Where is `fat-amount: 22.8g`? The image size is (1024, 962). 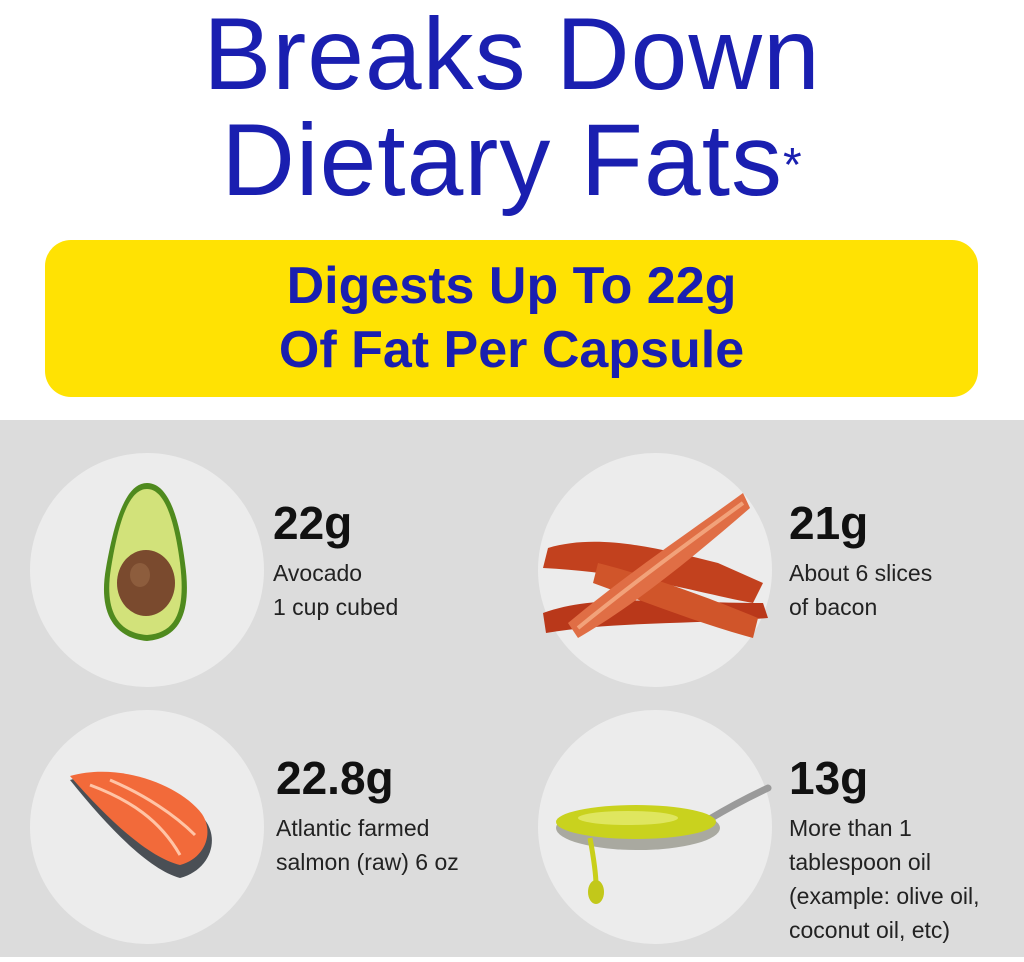 fat-amount: 22.8g is located at coordinates (335, 778).